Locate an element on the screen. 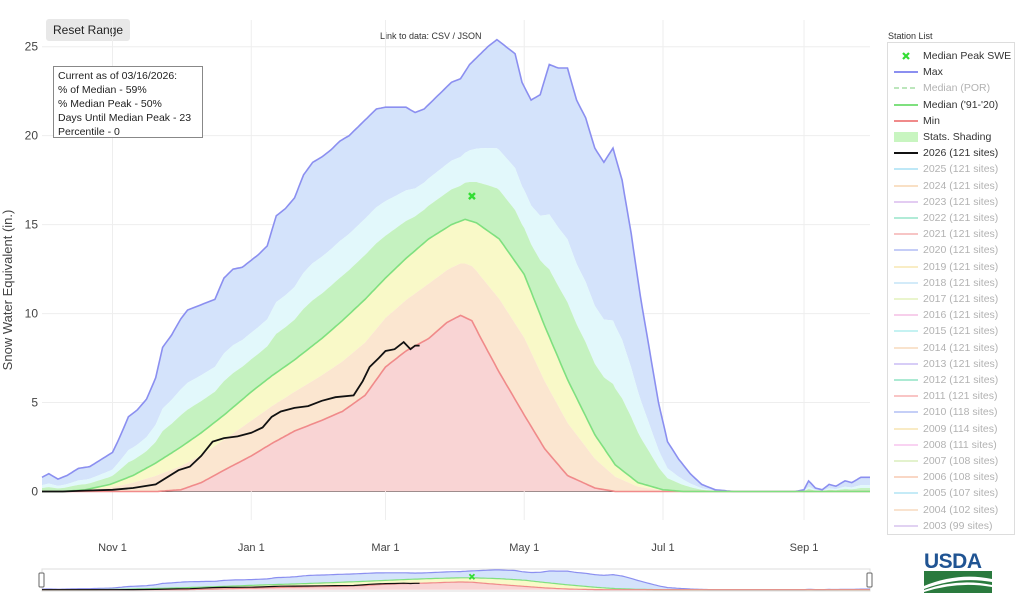 The height and width of the screenshot is (597, 1024). legend-item: 2017 (121 sites) is located at coordinates (951, 299).